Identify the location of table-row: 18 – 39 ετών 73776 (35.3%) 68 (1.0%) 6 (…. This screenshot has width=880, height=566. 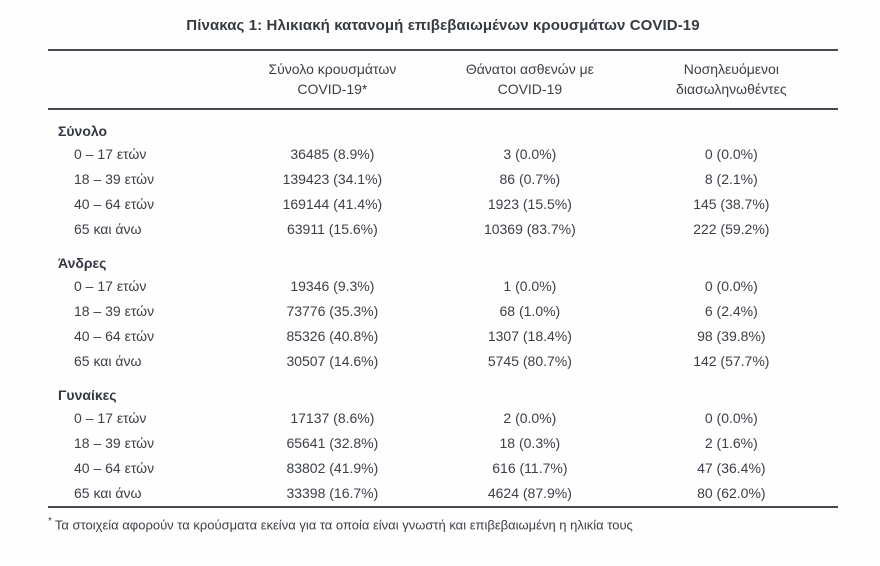
(443, 311).